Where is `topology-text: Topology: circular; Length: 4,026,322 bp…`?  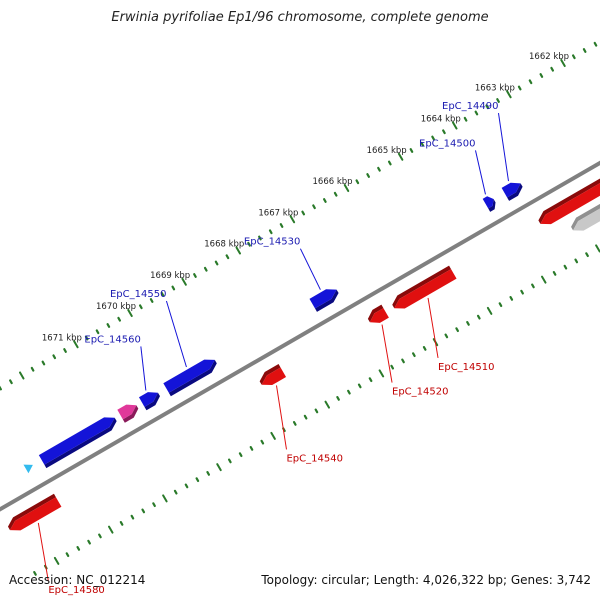 topology-text: Topology: circular; Length: 4,026,322 bp… is located at coordinates (426, 580).